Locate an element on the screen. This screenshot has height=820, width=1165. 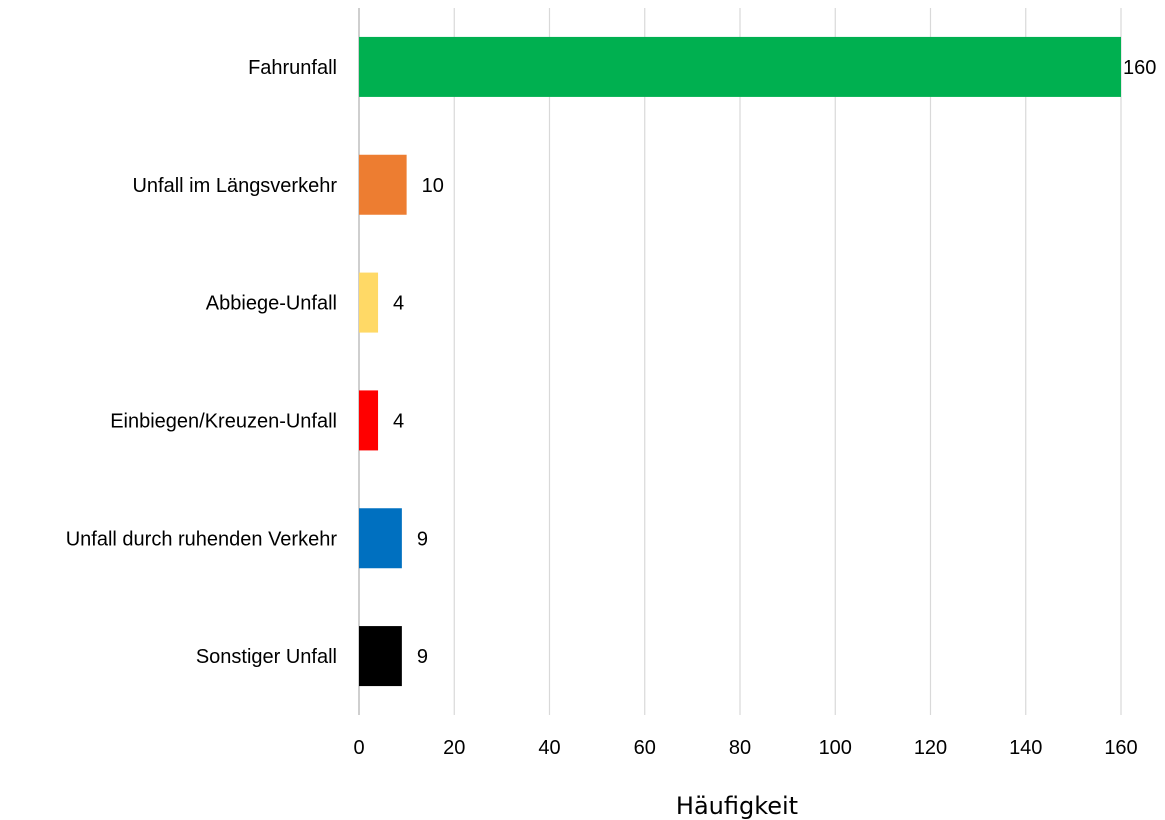
x-tick-label: 100 is located at coordinates (835, 748).